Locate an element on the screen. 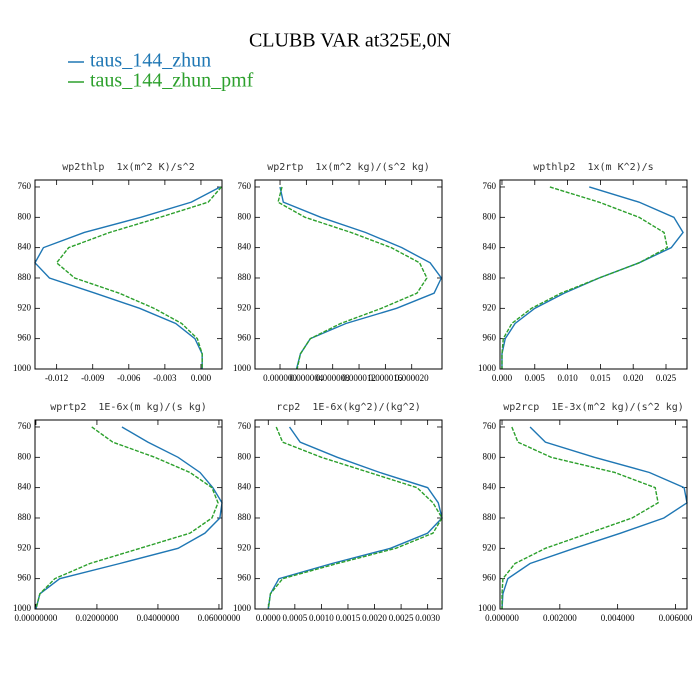  x-tick-label: 0.015 is located at coordinates (600, 378).